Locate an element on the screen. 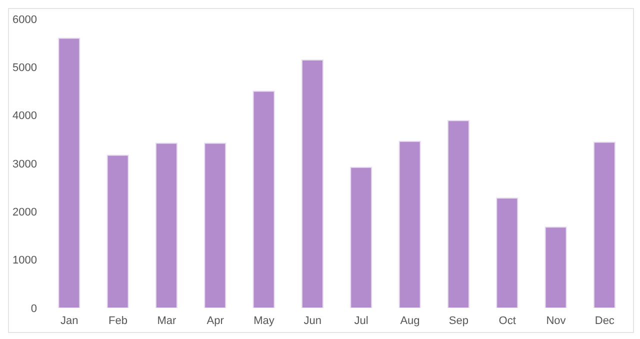 The image size is (640, 339). y-tick-label: 5000 is located at coordinates (24, 68).